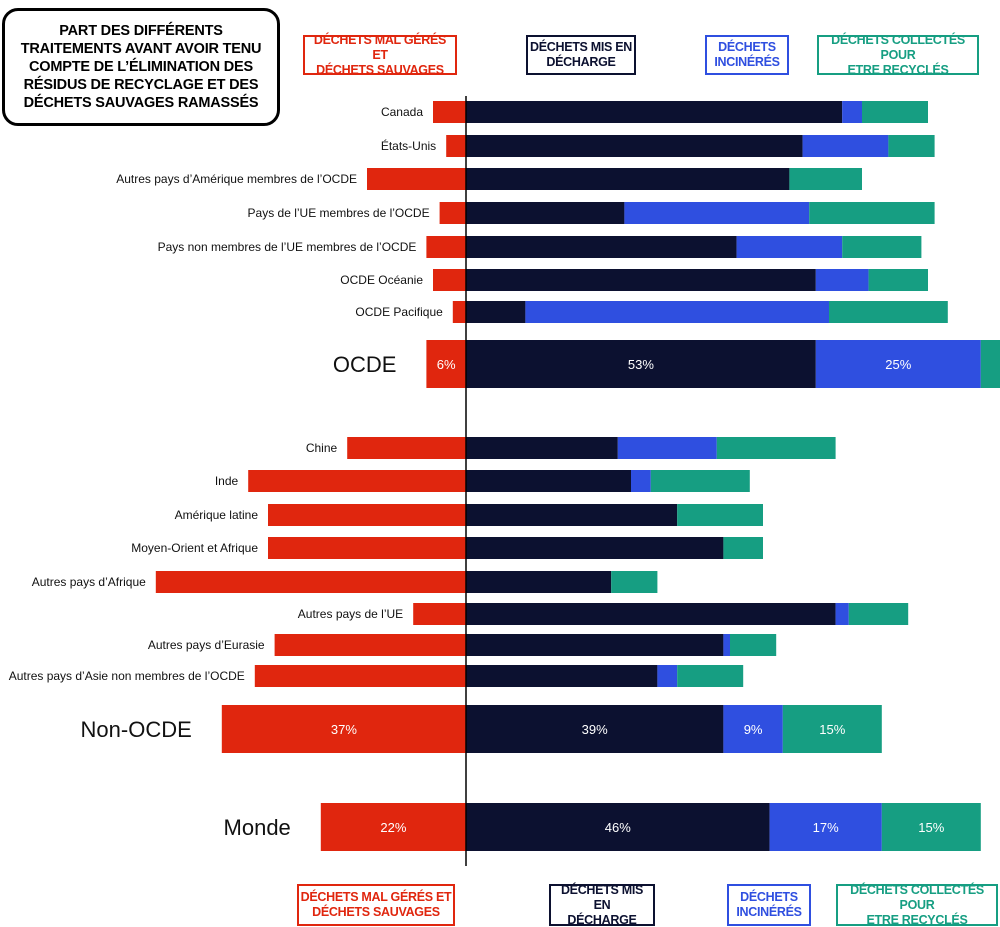  Describe the element at coordinates (381, 280) in the screenshot. I see `category-label: OCDE Océanie` at that location.